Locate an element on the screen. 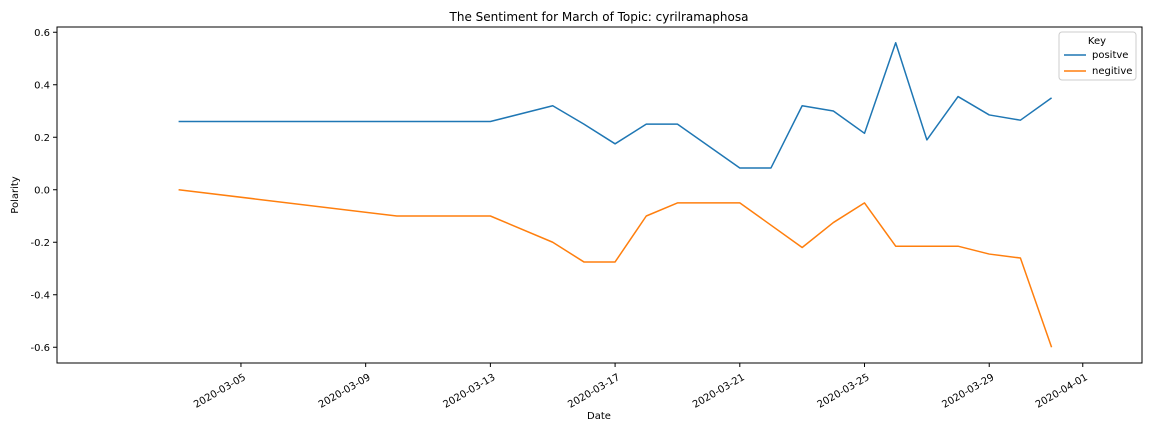 The image size is (1152, 432). y-tick-label: -0.6 is located at coordinates (40, 348).